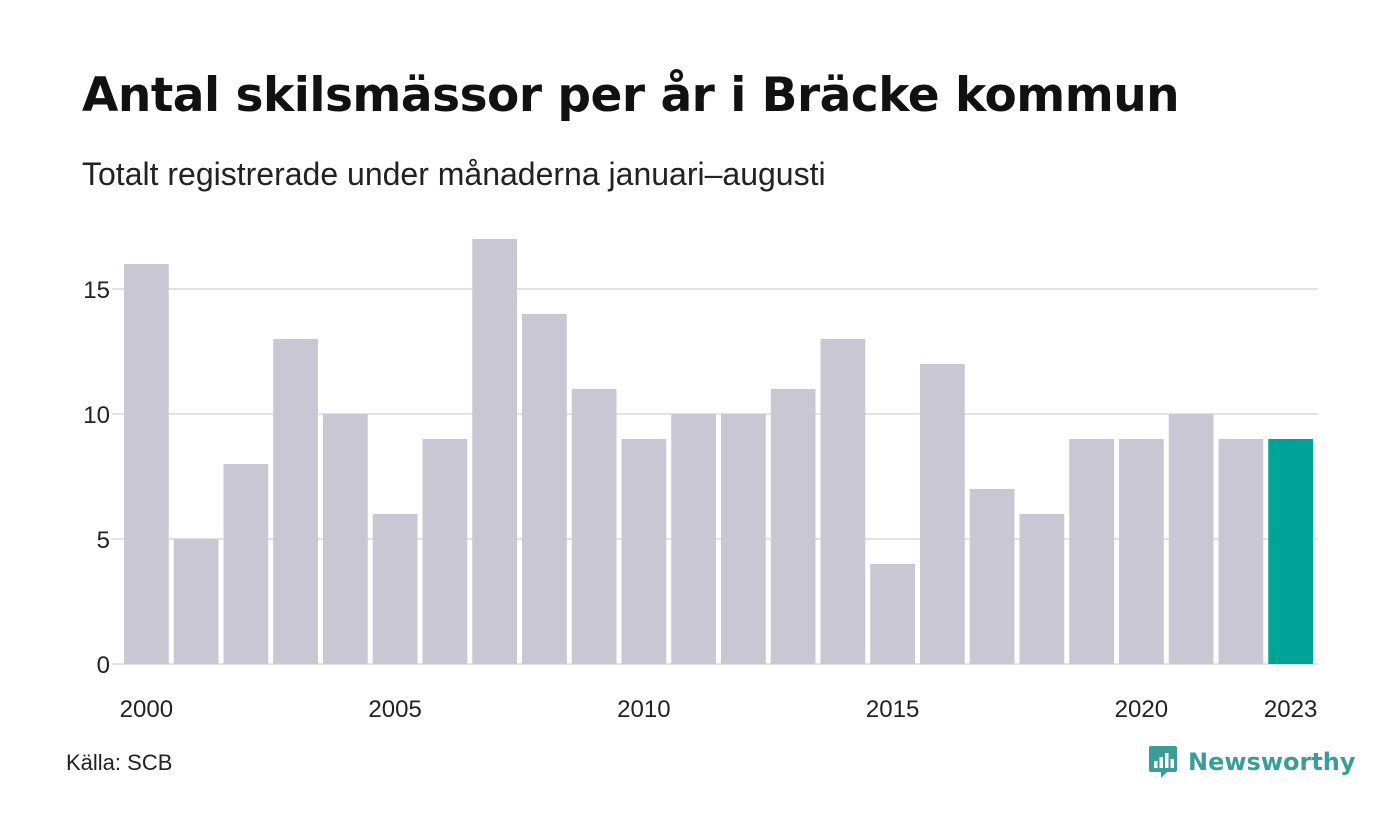 This screenshot has height=840, width=1400. Describe the element at coordinates (942, 514) in the screenshot. I see `bar-2016` at that location.